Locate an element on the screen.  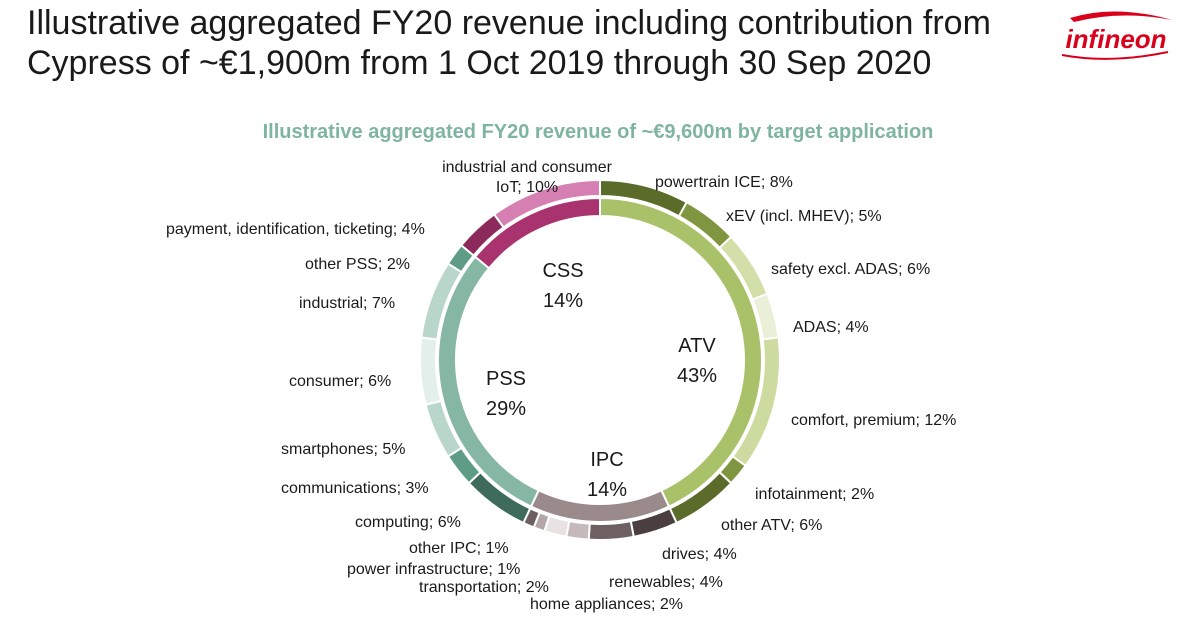
logo-underline is located at coordinates (1115, 55).